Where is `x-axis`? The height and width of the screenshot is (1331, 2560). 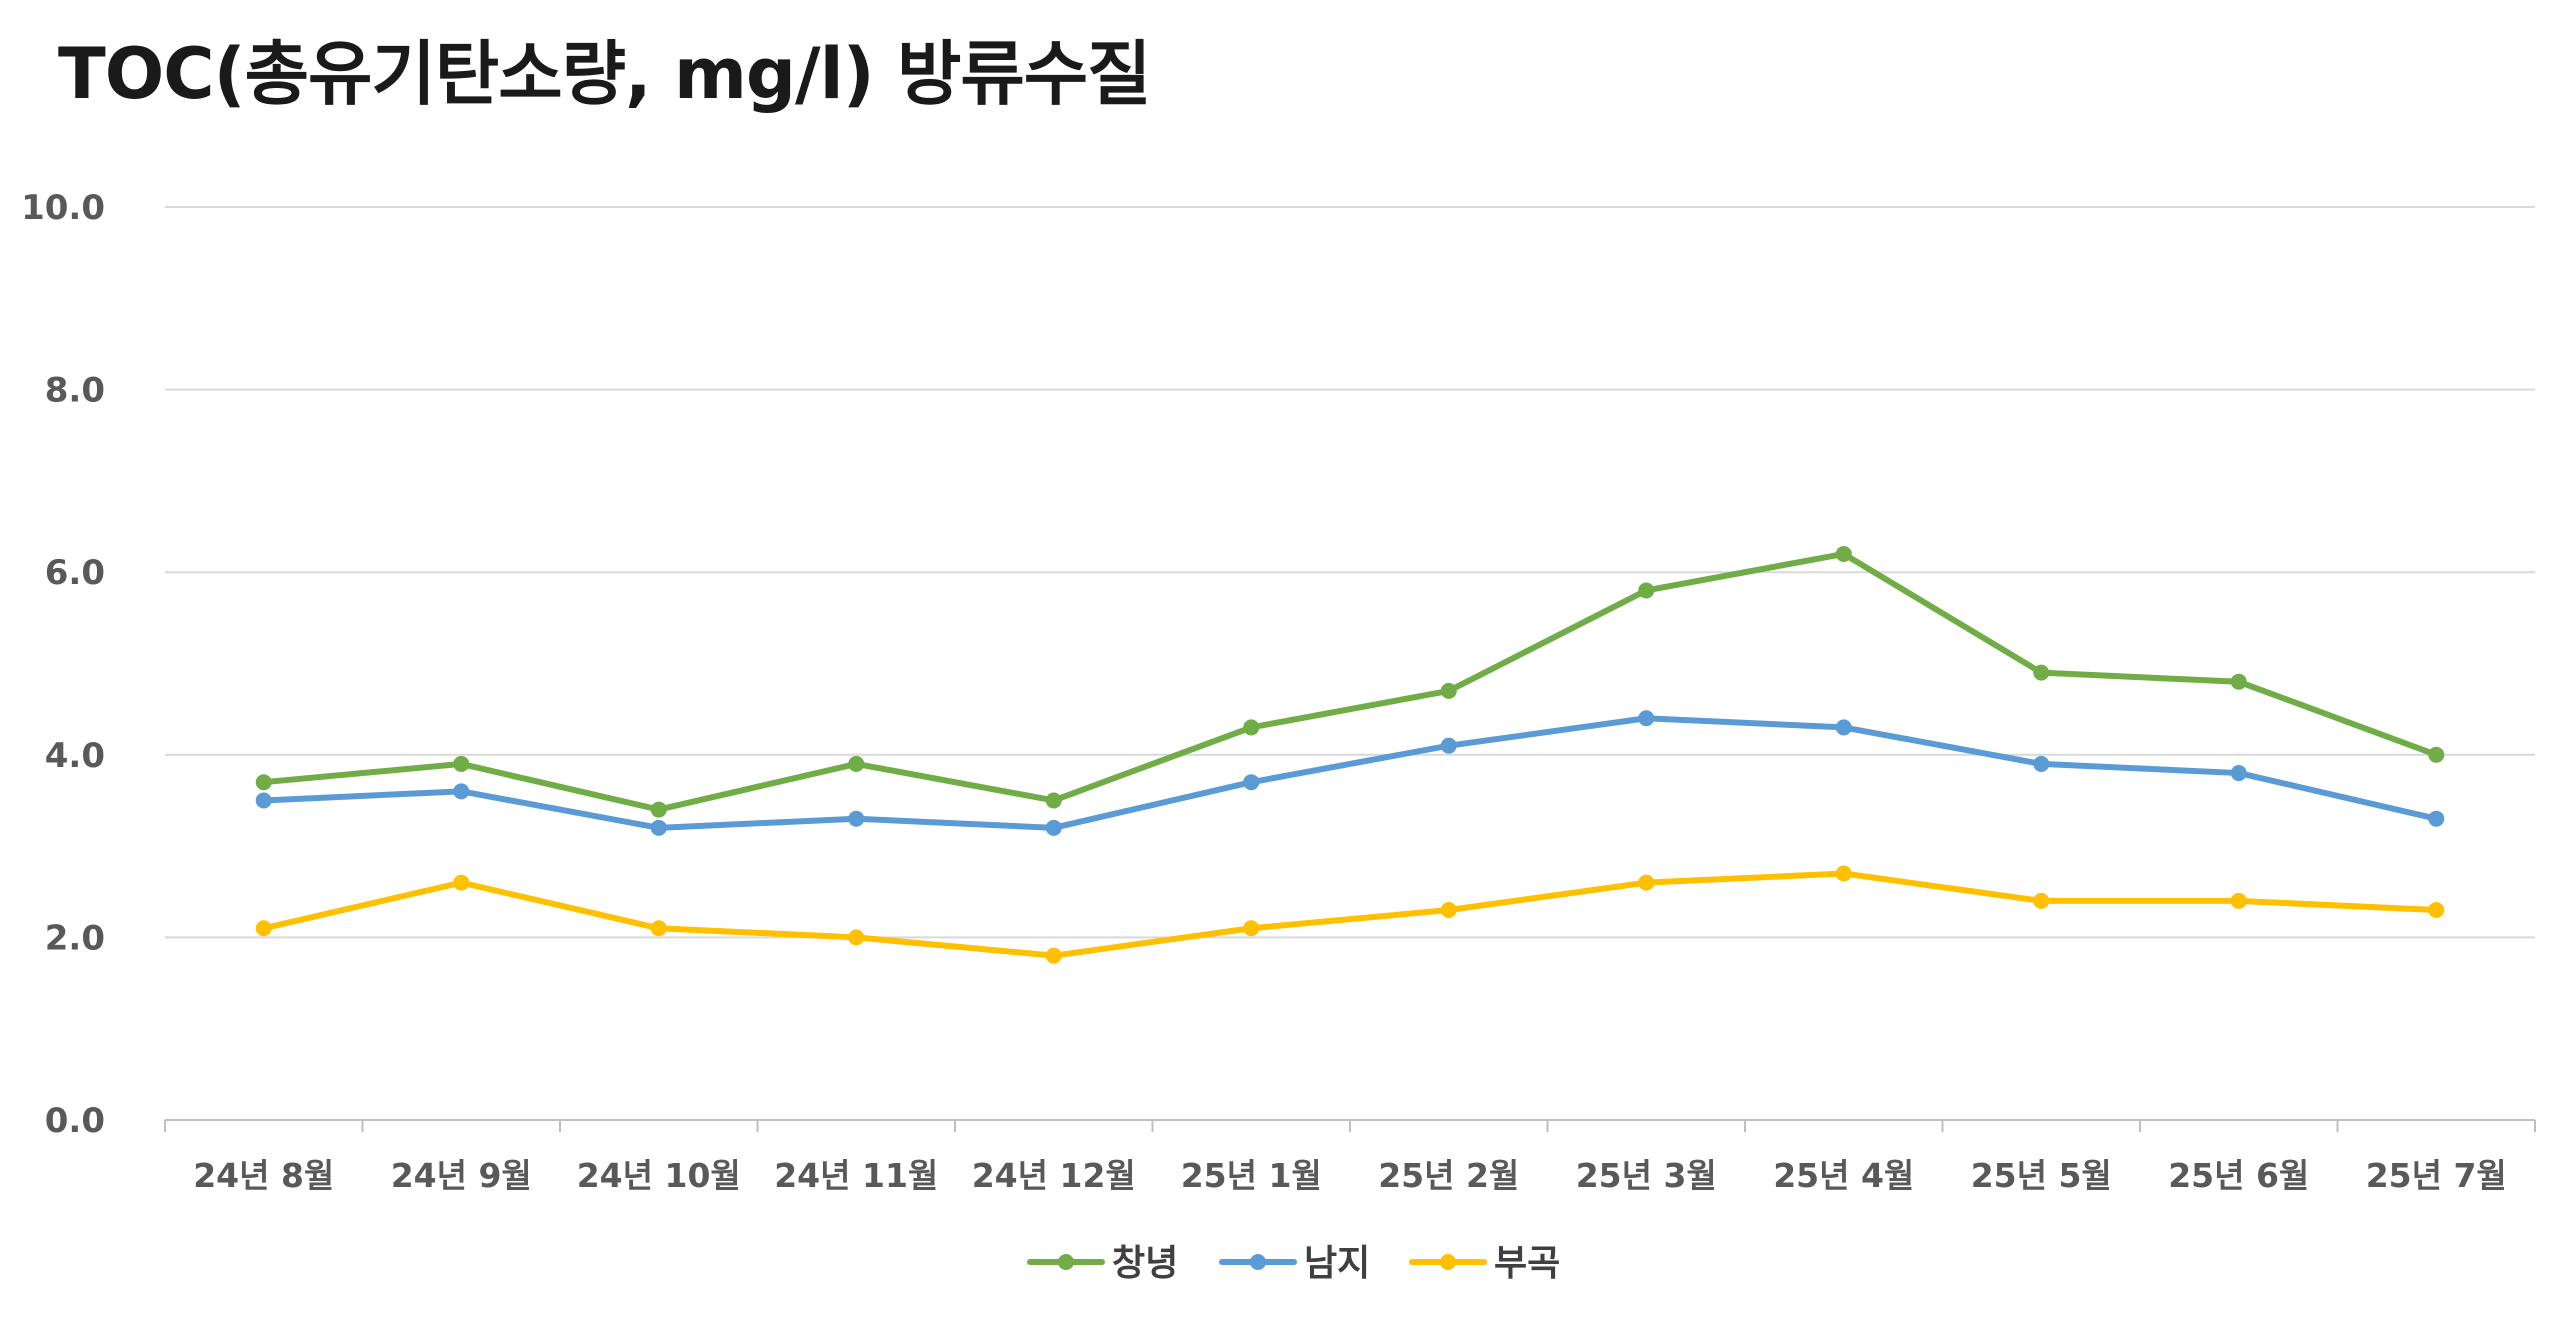
x-axis is located at coordinates (1350, 1125).